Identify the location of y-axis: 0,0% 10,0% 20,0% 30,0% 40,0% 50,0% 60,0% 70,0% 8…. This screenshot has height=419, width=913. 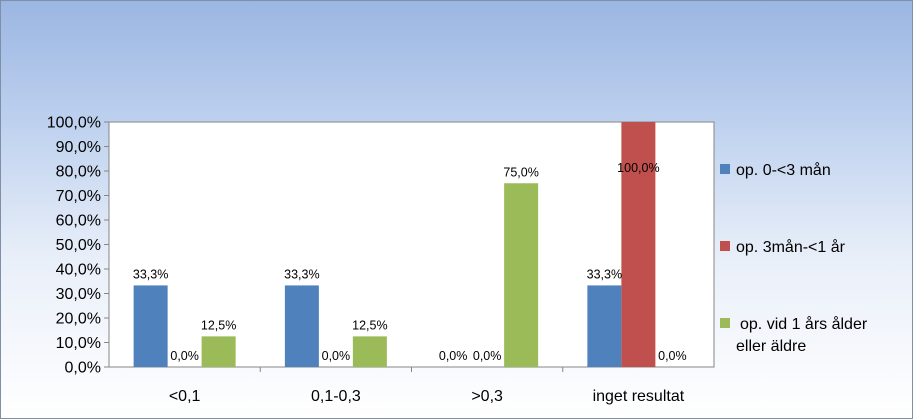
(78, 246).